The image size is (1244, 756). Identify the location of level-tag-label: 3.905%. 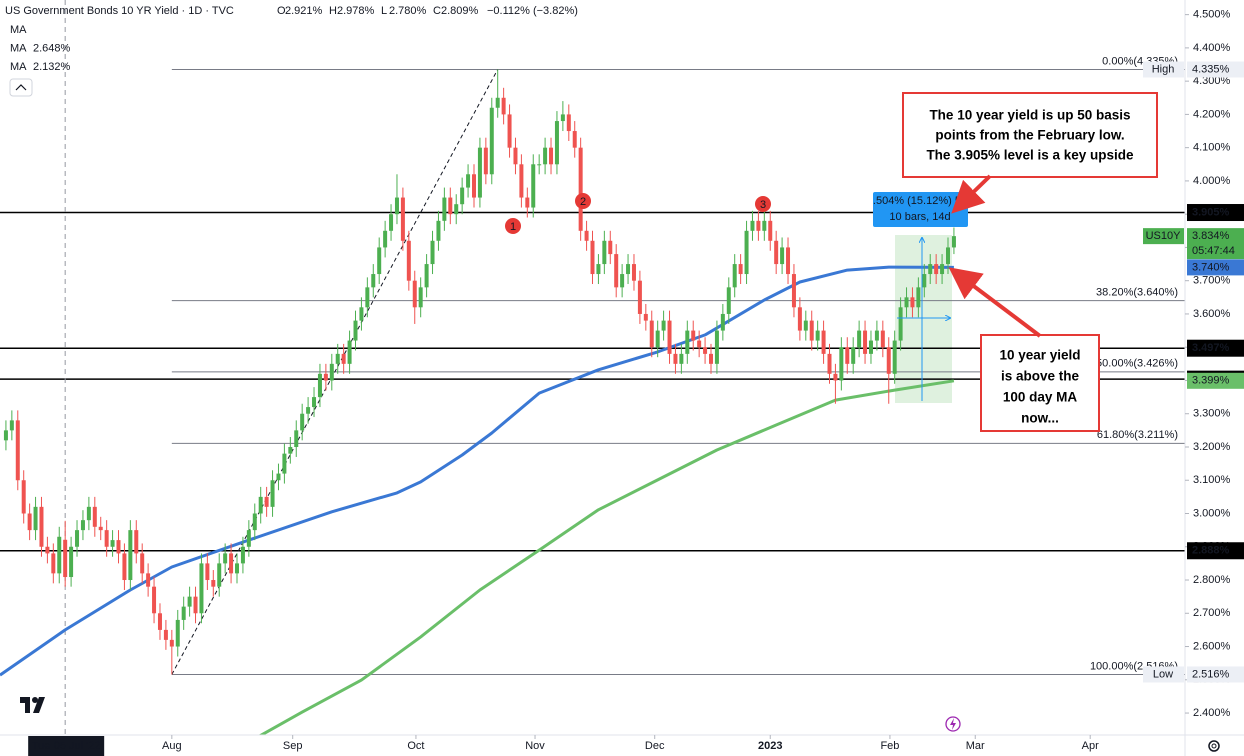
(1211, 212).